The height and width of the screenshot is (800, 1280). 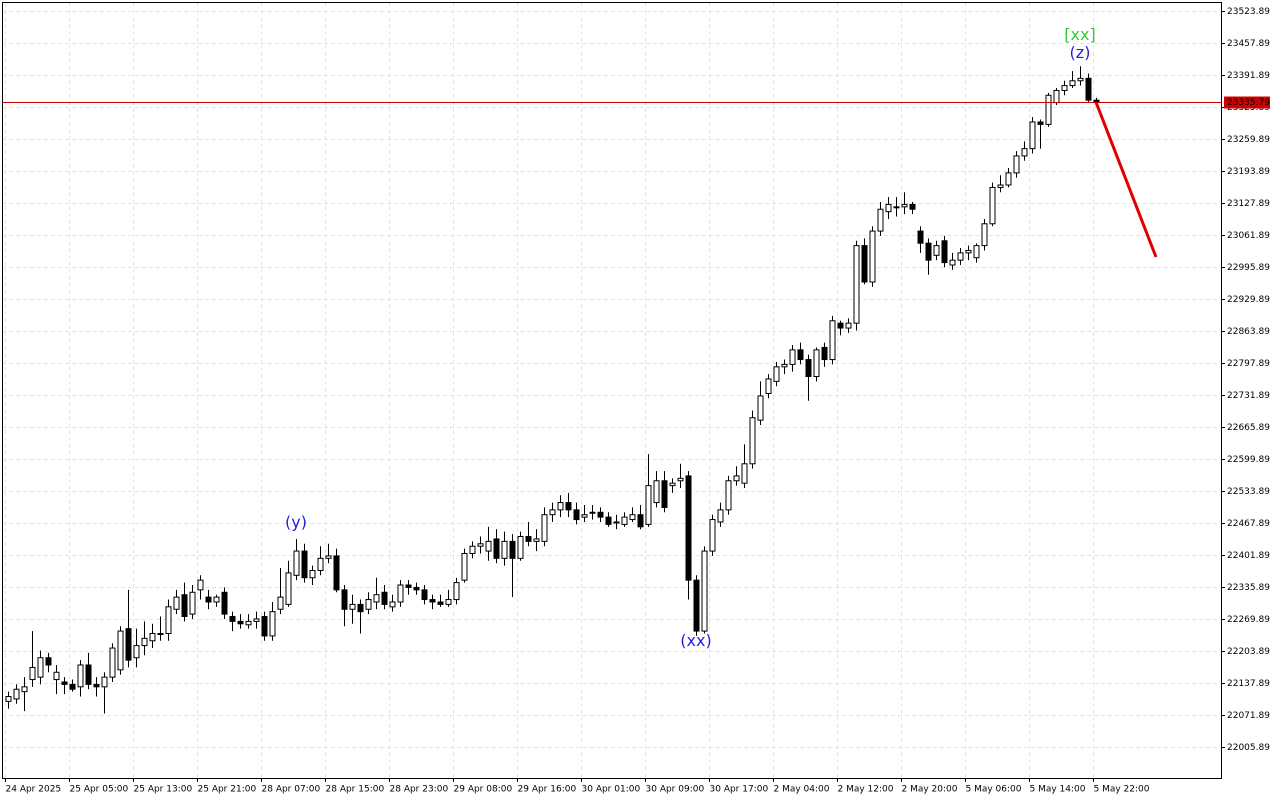 I want to click on wave-label: [xx], so click(x=1079, y=34).